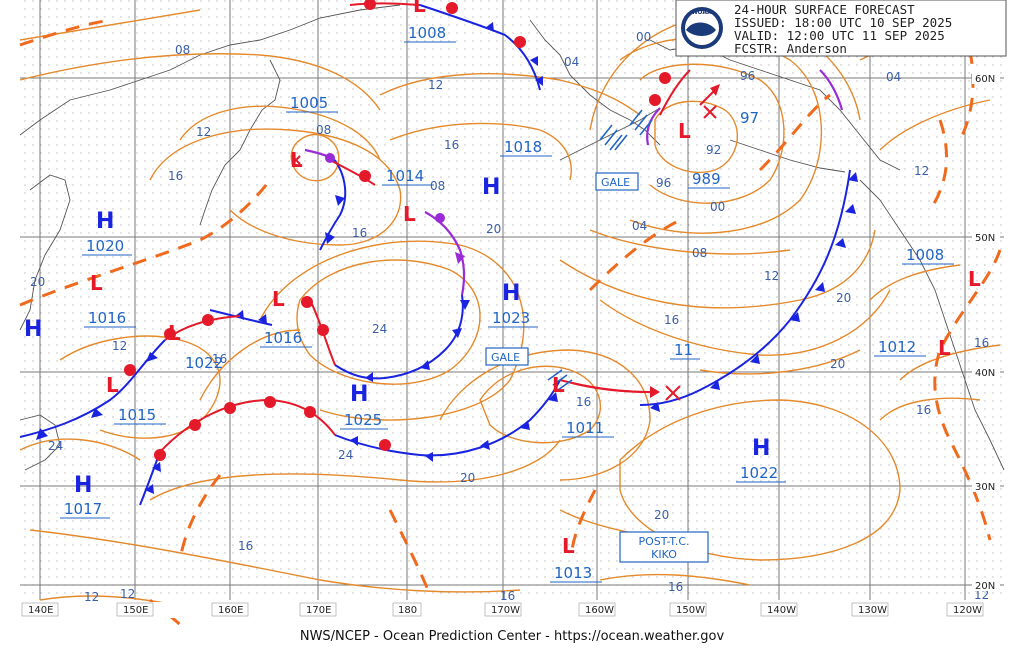  Describe the element at coordinates (663, 183) in the screenshot. I see `isobar-label: 96` at that location.